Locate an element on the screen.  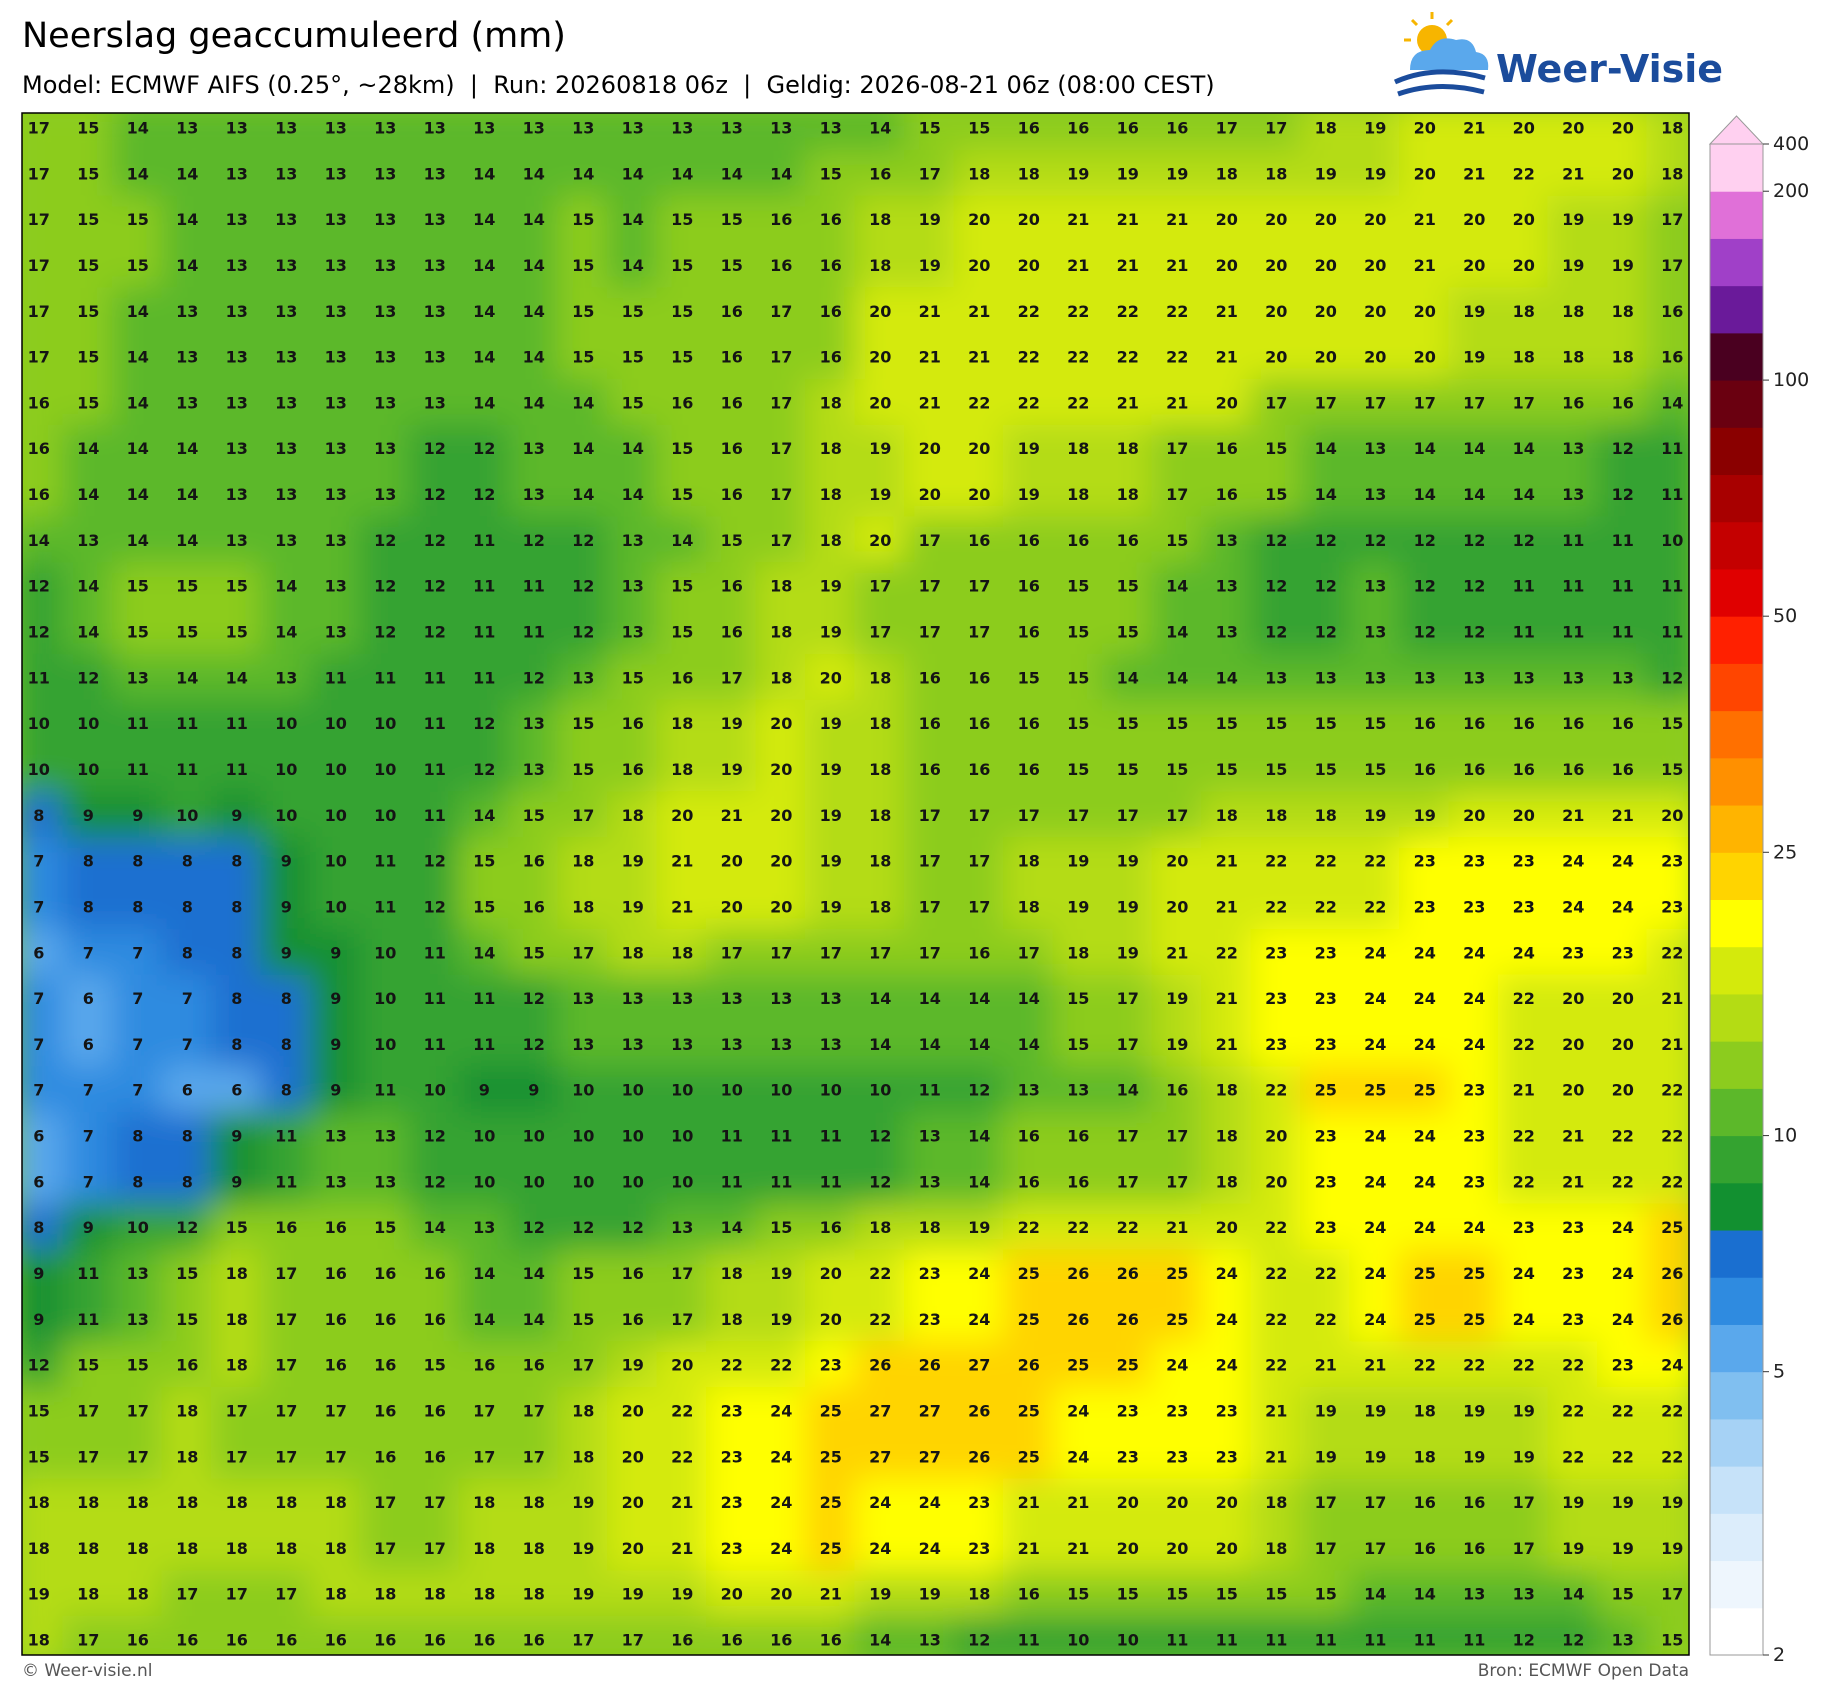
value-label: 18 is located at coordinates (1326, 815).